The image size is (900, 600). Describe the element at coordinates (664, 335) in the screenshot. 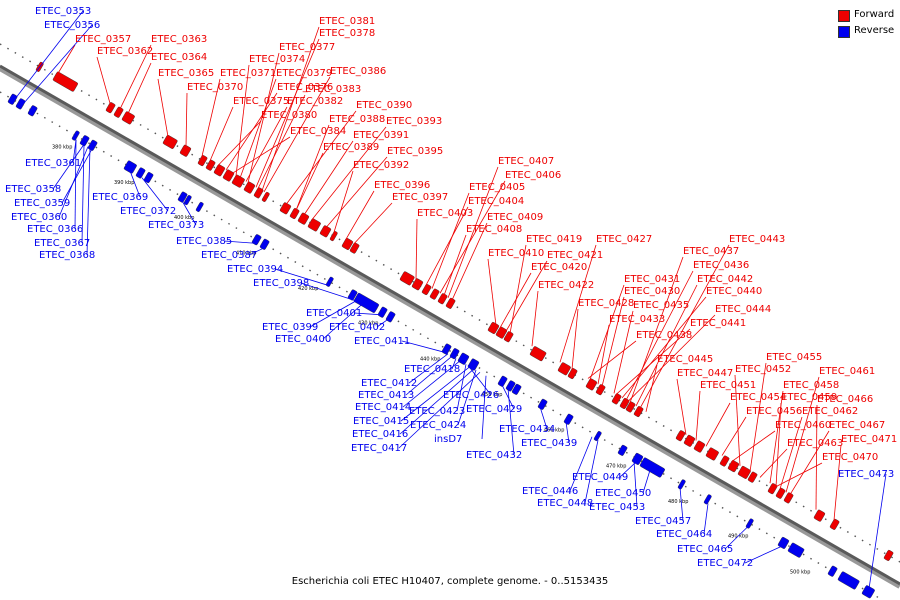

I see `forward-gene-label: ETEC_0438` at that location.